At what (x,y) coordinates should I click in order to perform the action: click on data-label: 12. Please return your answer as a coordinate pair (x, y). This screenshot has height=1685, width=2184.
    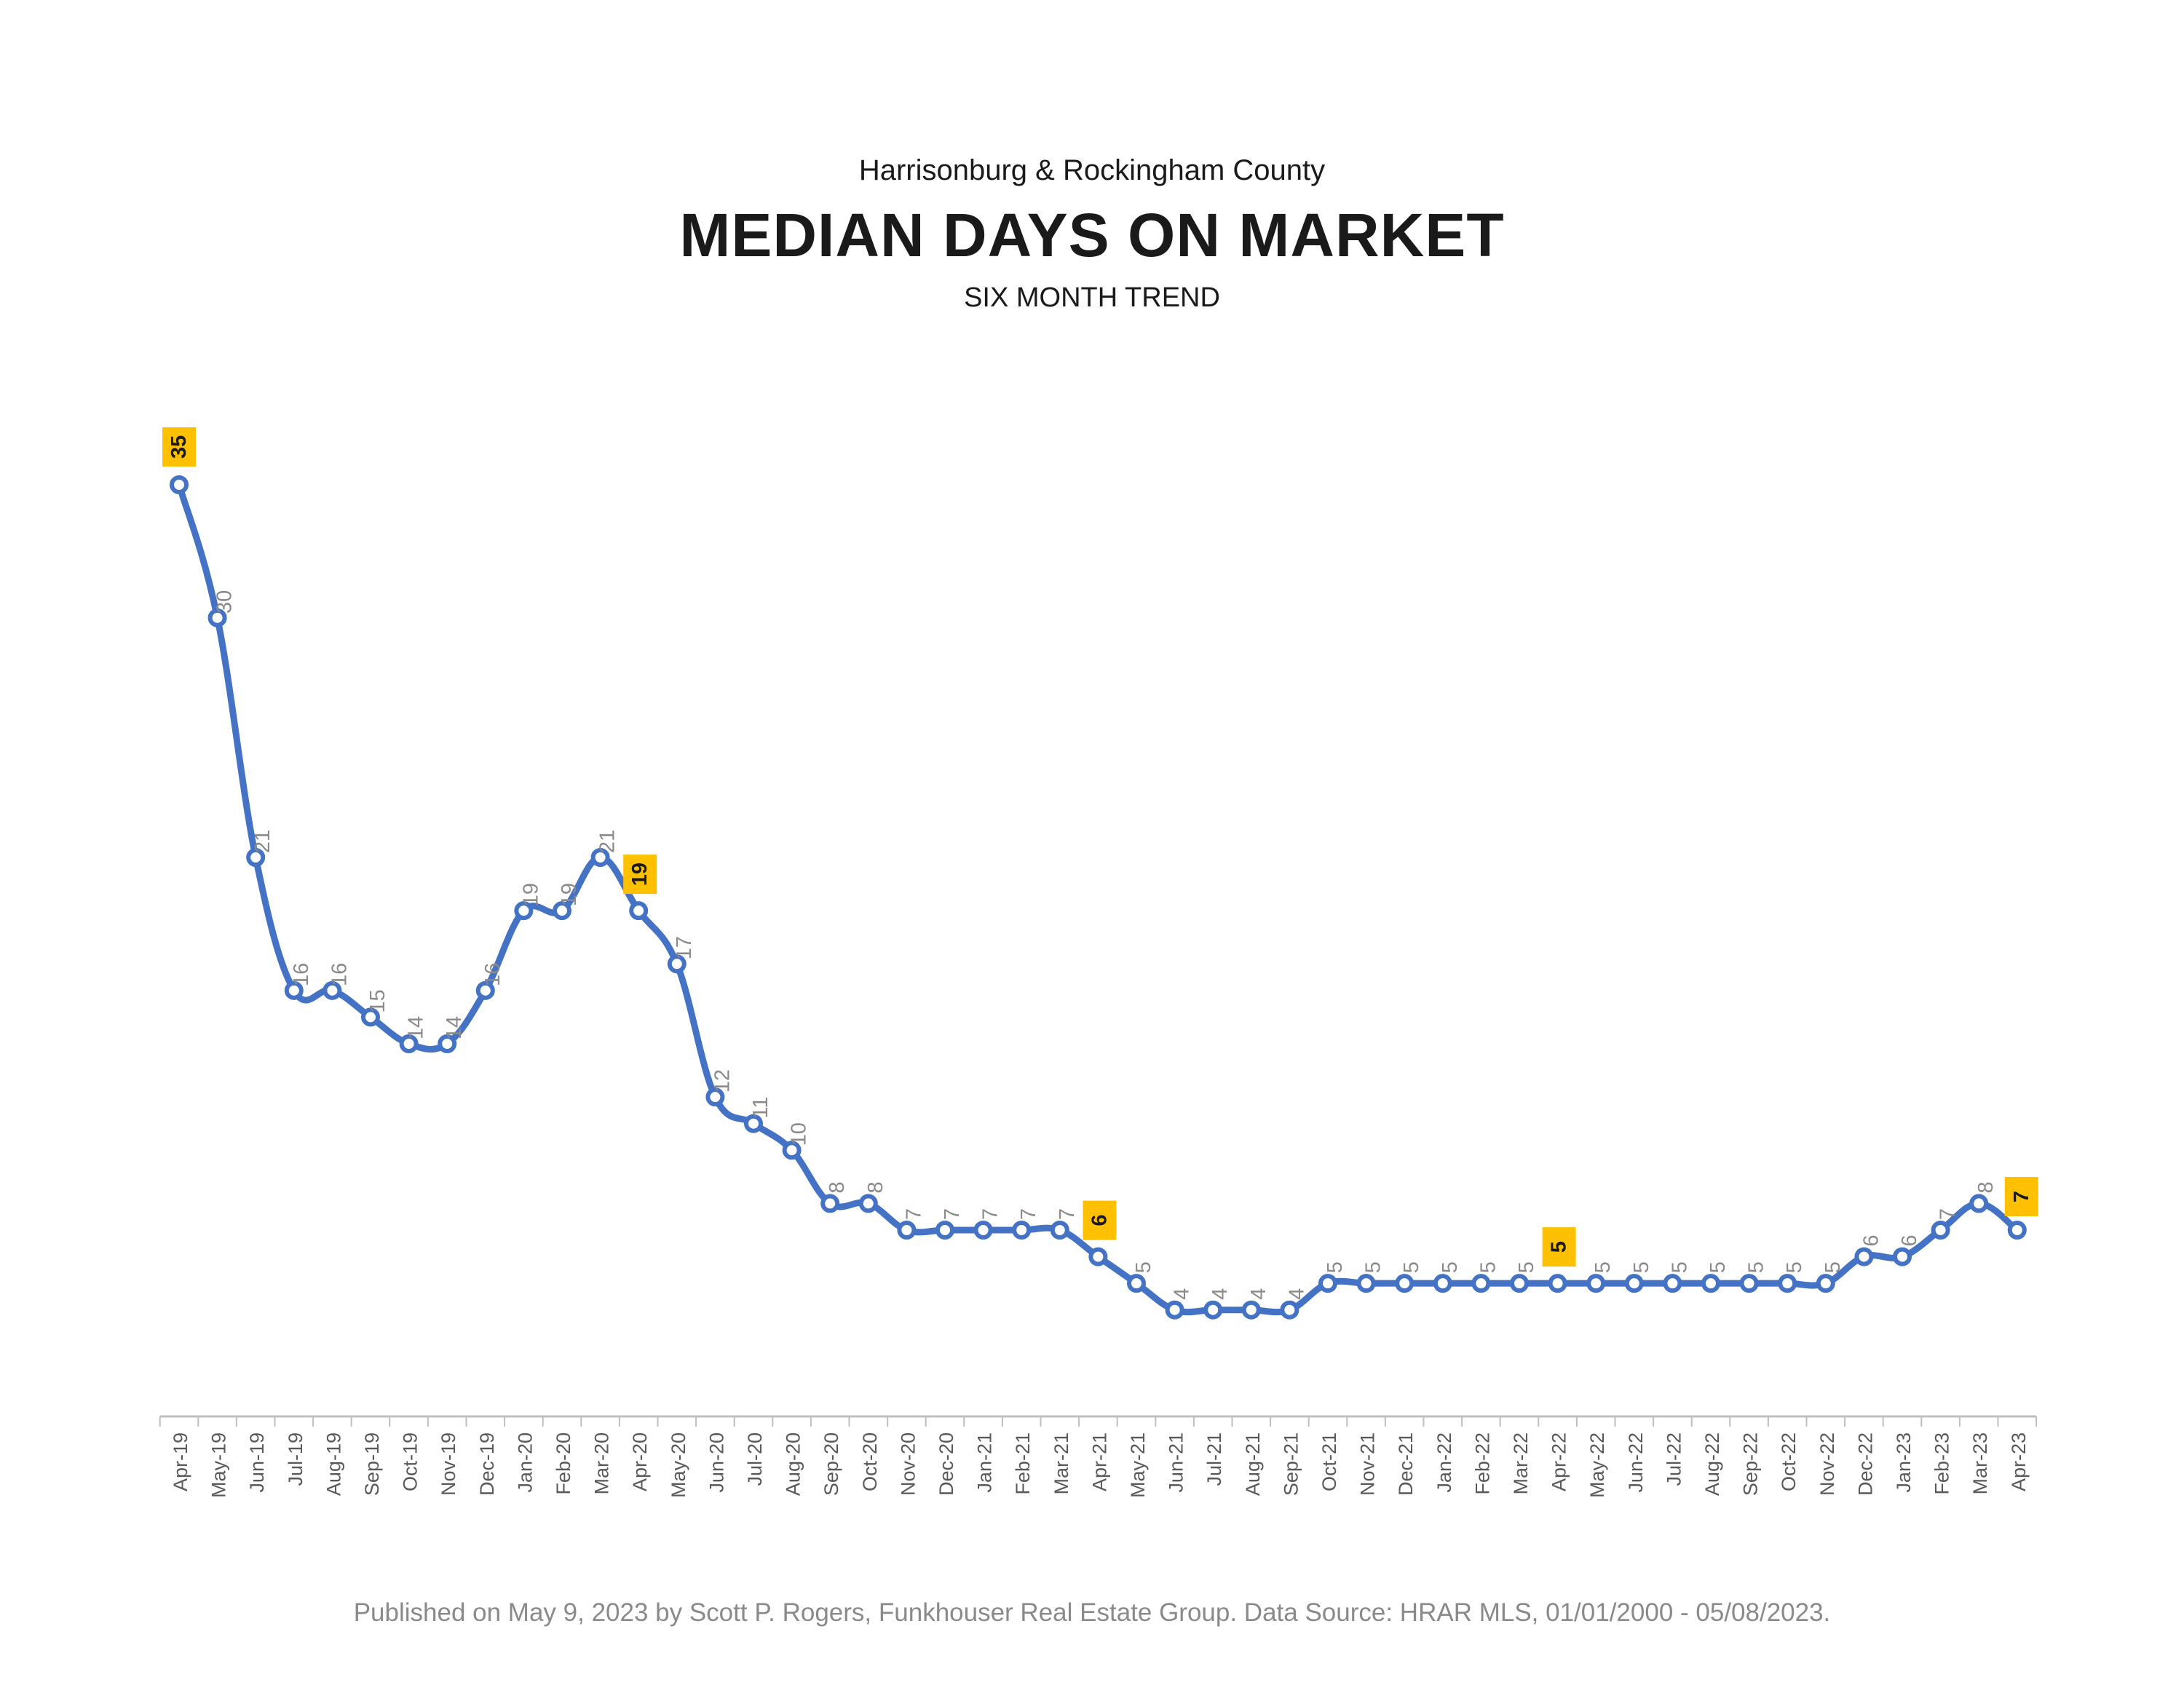
    Looking at the image, I should click on (722, 1081).